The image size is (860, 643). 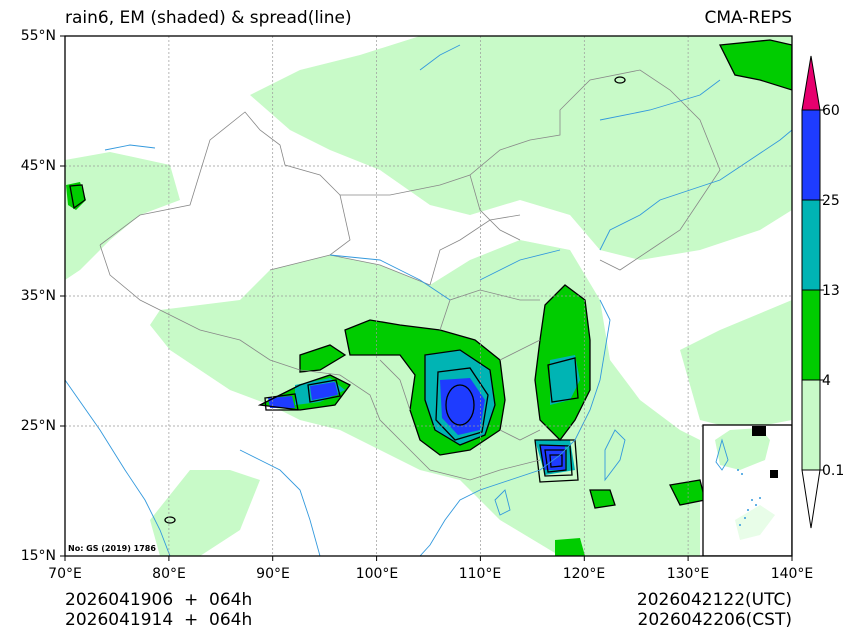 I want to click on chart-title: rain6, EM (shaded) & spread(line), so click(x=208, y=18).